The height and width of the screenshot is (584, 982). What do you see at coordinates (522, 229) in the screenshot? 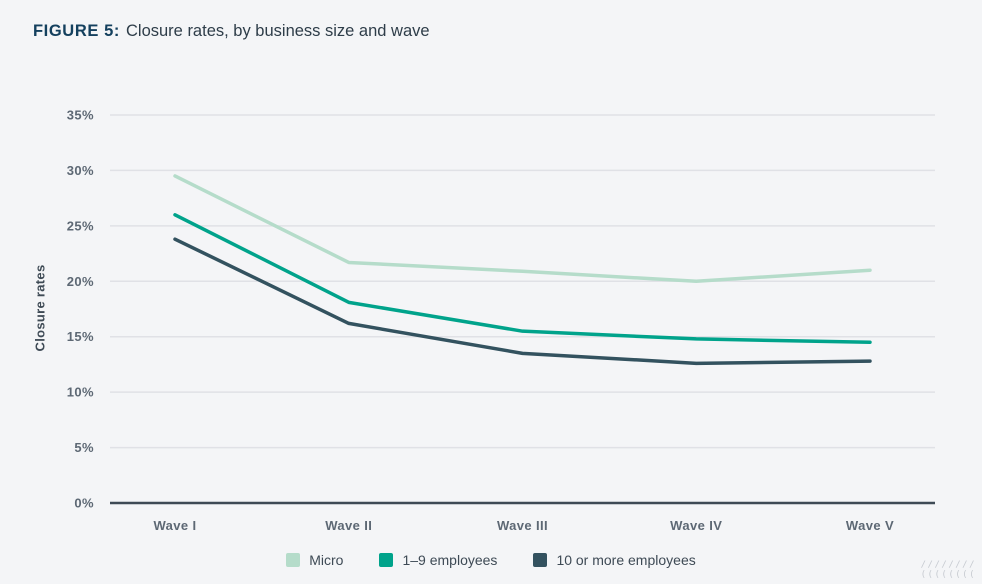
I see `series-line-micro` at bounding box center [522, 229].